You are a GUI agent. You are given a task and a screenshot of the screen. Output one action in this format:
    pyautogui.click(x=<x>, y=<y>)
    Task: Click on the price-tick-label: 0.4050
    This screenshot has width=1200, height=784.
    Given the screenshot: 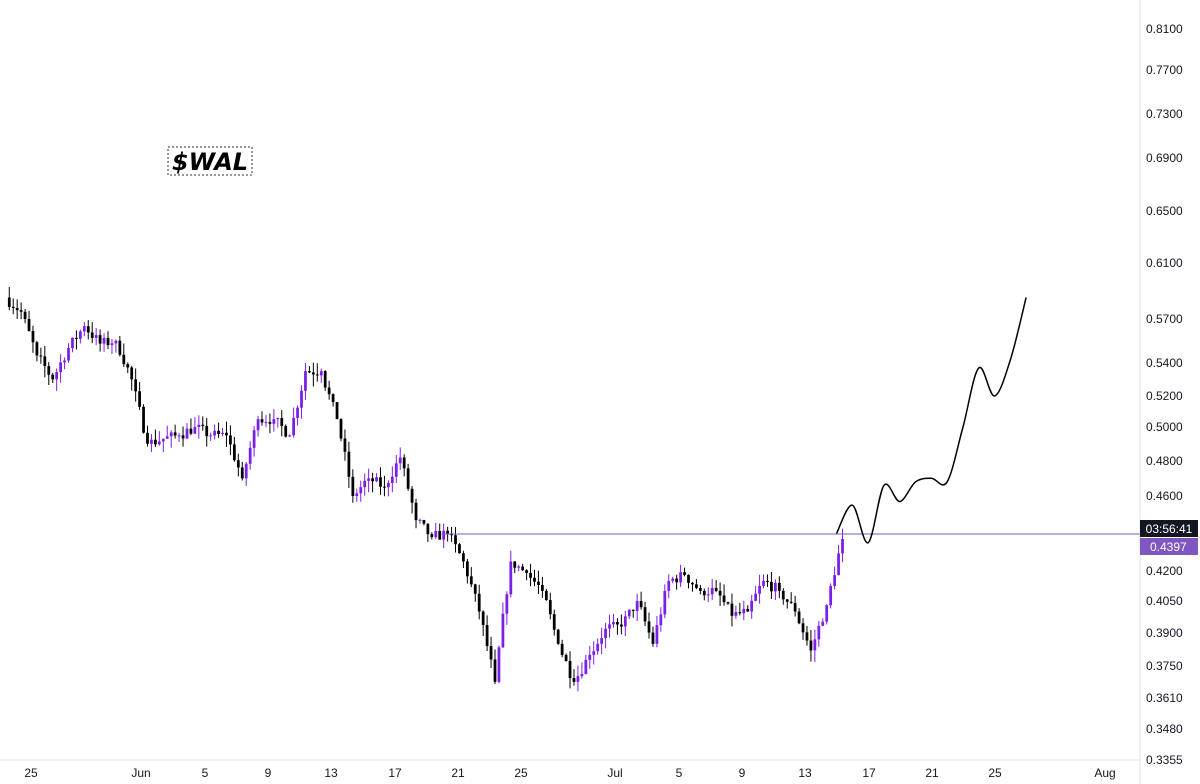 What is the action you would take?
    pyautogui.click(x=1164, y=601)
    